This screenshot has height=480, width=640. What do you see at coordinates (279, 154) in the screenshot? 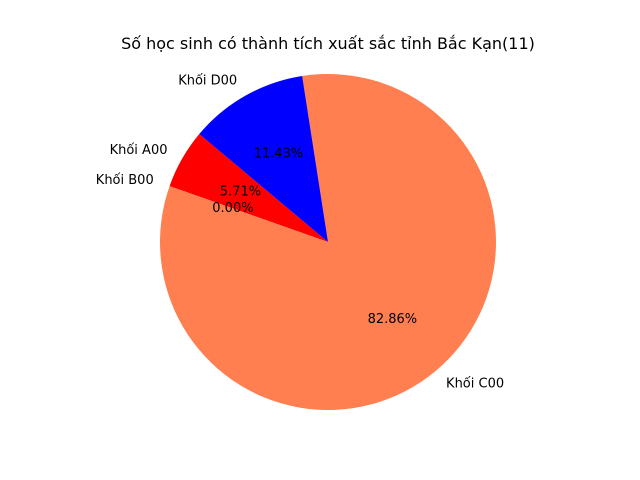
I see `percent-khoi-d00: 11.43%` at bounding box center [279, 154].